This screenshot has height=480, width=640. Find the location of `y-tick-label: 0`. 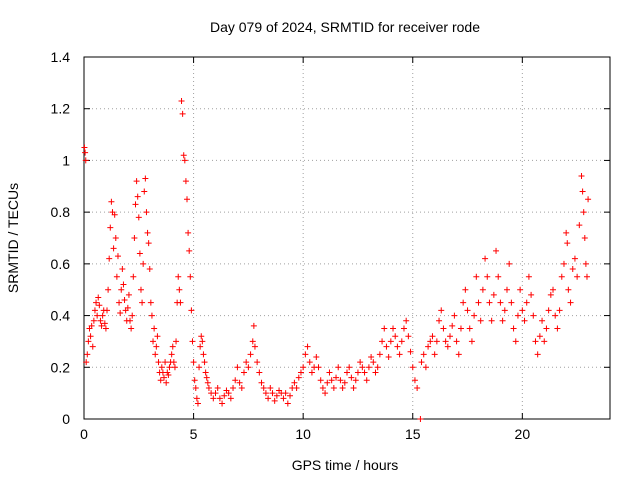

y-tick-label: 0 is located at coordinates (66, 419).